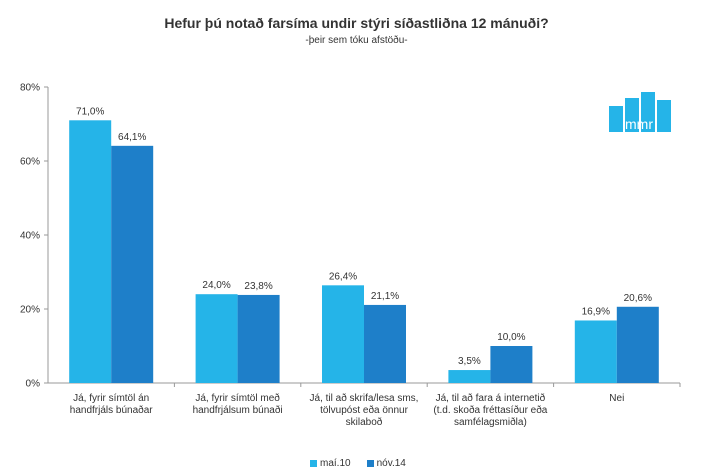 This screenshot has height=476, width=713. I want to click on x-category-label: Já, fyrir símtöl með handfrjálsum búnaði, so click(238, 405).